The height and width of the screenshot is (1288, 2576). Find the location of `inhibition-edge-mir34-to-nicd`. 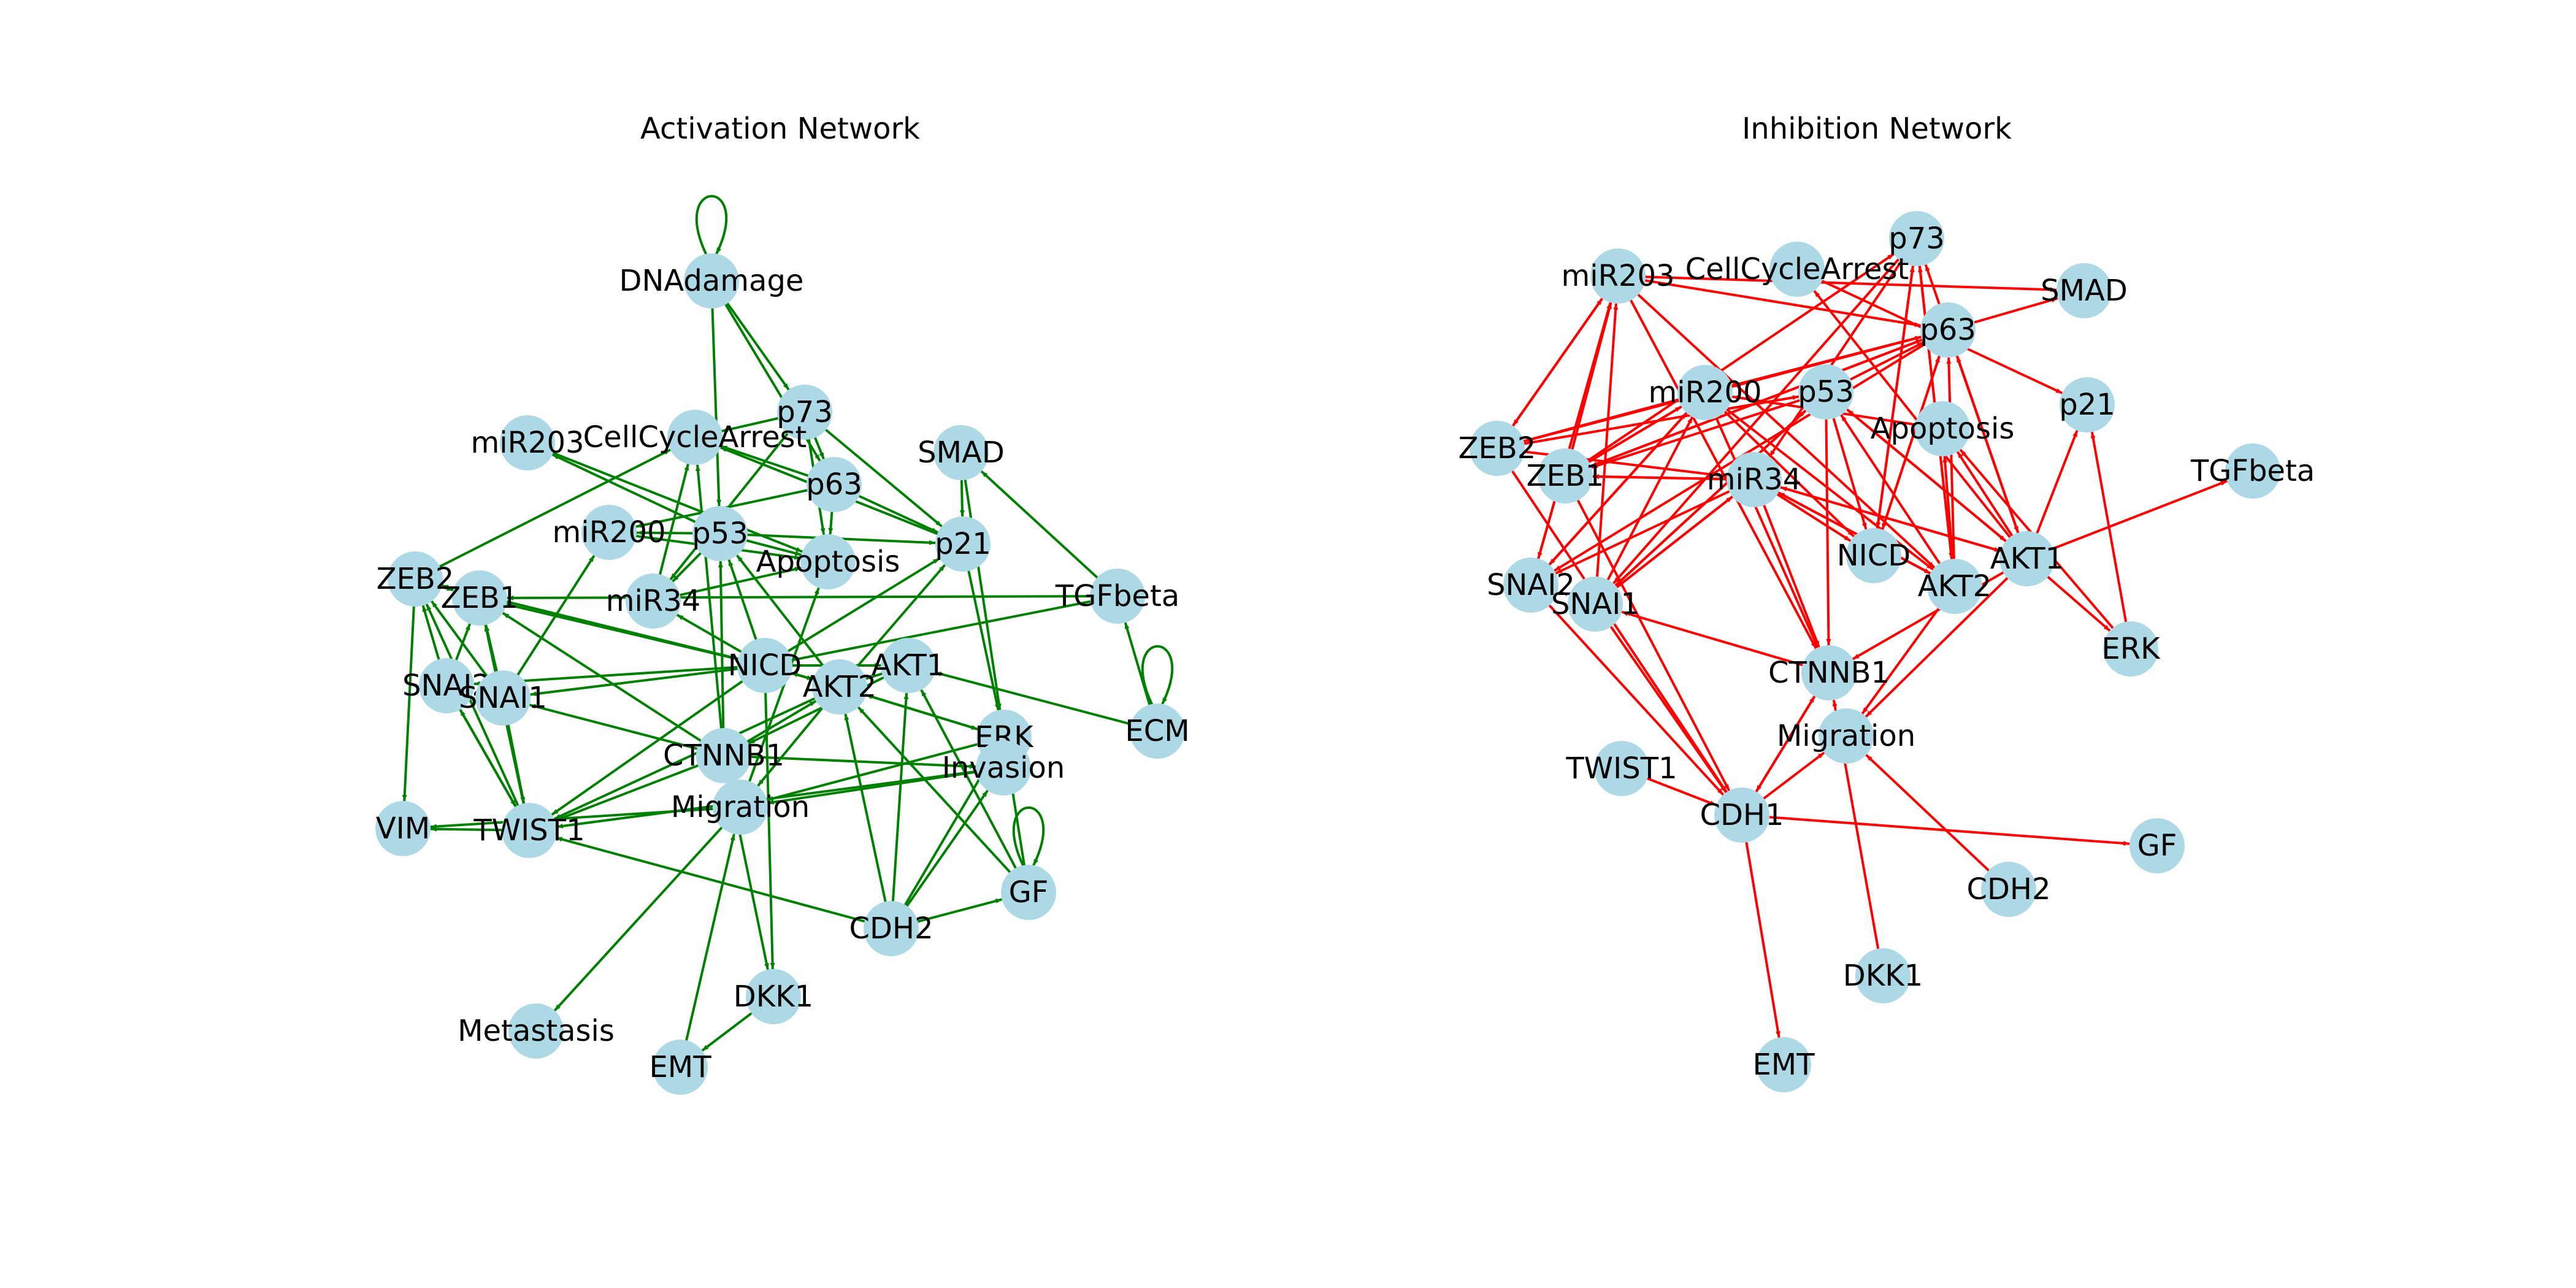

inhibition-edge-mir34-to-nicd is located at coordinates (1813, 516).